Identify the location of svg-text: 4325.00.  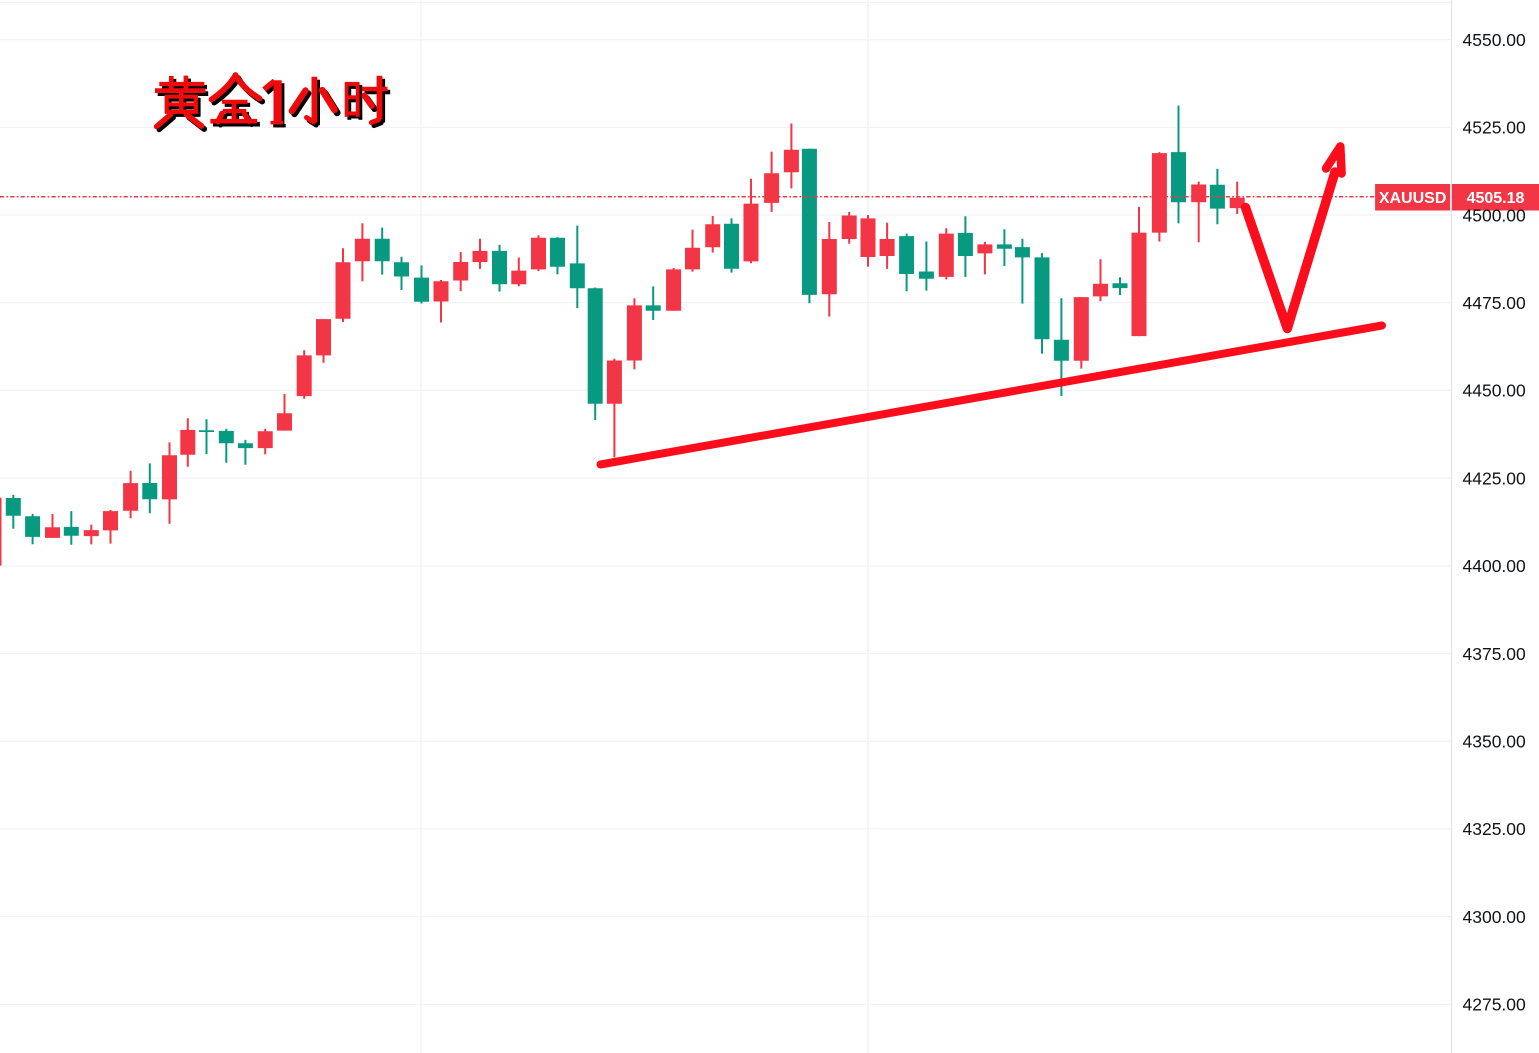
(1495, 829).